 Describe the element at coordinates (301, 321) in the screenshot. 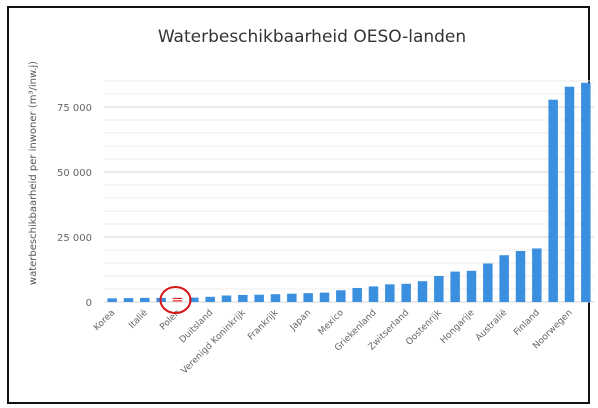

I see `x-tick-label: Japan` at that location.